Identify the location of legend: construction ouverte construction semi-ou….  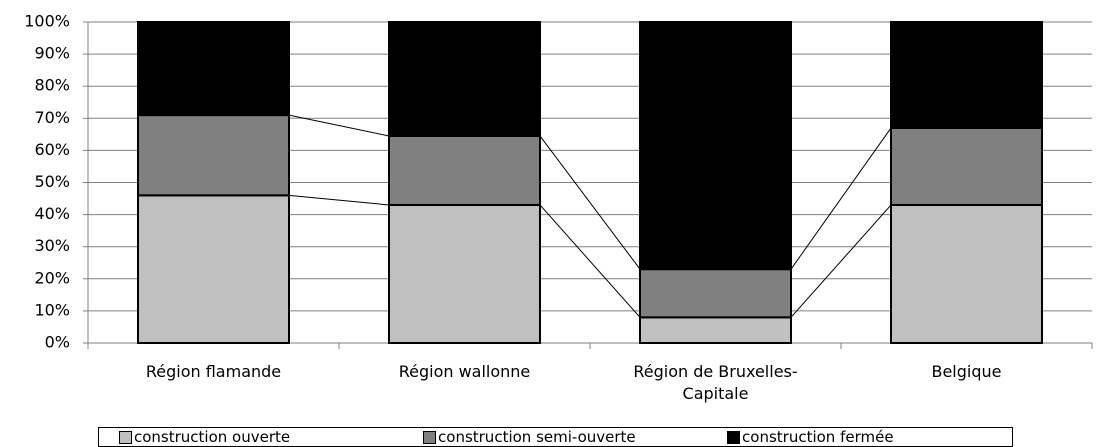
(555, 437).